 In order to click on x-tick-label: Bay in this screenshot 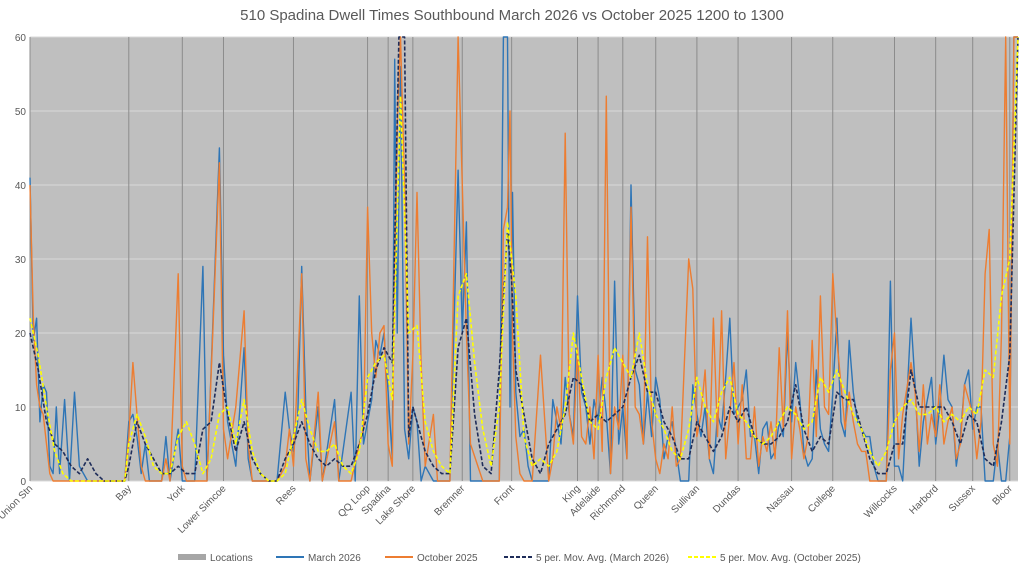, I will do `click(124, 493)`.